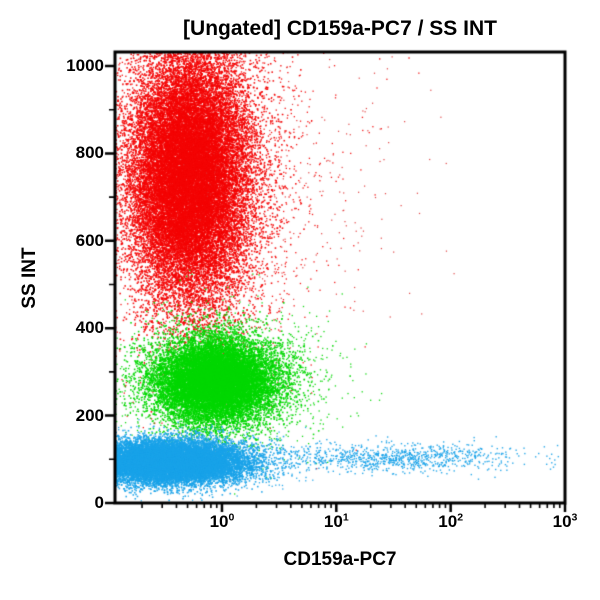 The image size is (600, 600). What do you see at coordinates (99, 502) in the screenshot?
I see `y-tick-label-0: 0` at bounding box center [99, 502].